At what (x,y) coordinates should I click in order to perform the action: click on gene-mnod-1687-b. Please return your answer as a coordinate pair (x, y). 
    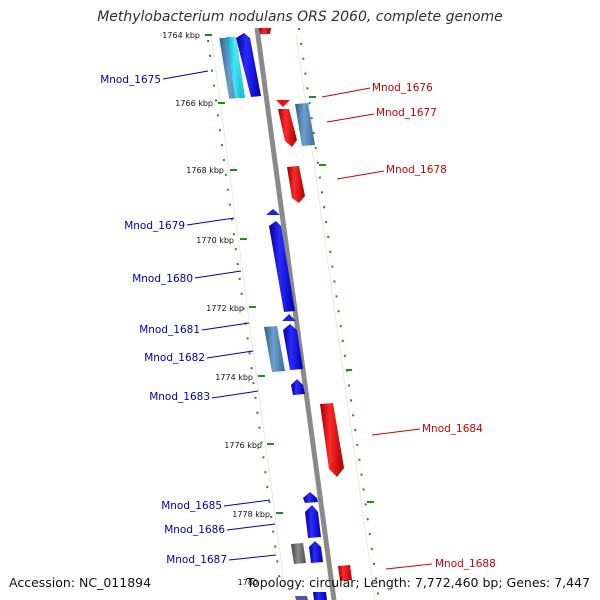
    Looking at the image, I should click on (316, 552).